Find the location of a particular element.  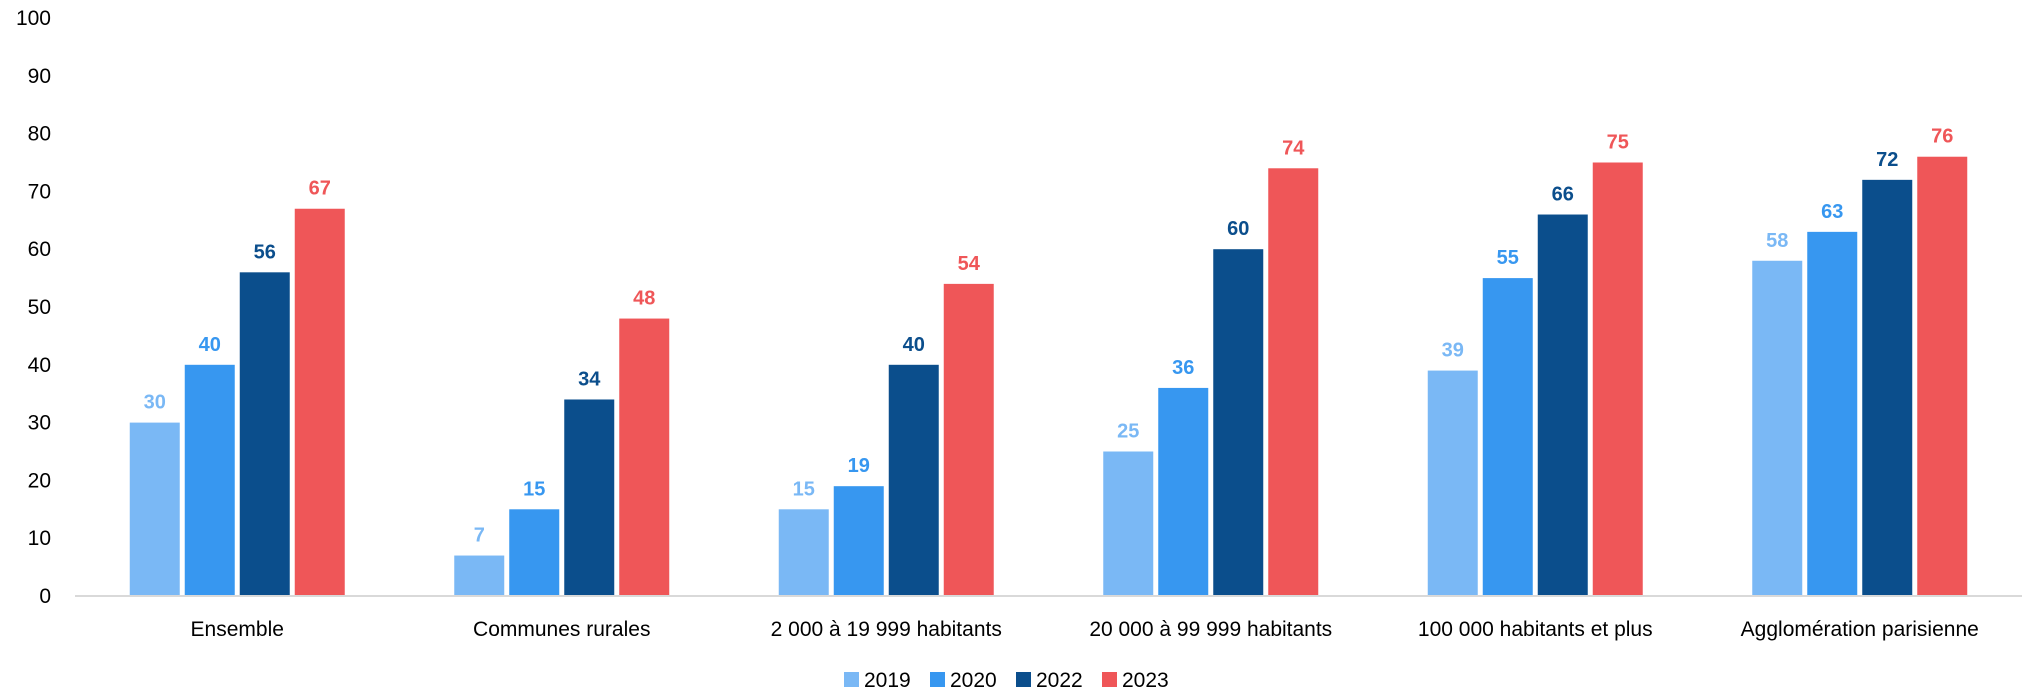

data-label: 19 is located at coordinates (859, 466).